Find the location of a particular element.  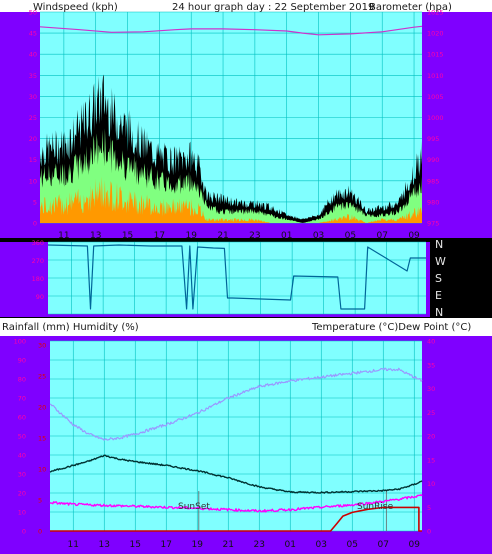

wind-x-tick-label: 07 is located at coordinates (381, 236).